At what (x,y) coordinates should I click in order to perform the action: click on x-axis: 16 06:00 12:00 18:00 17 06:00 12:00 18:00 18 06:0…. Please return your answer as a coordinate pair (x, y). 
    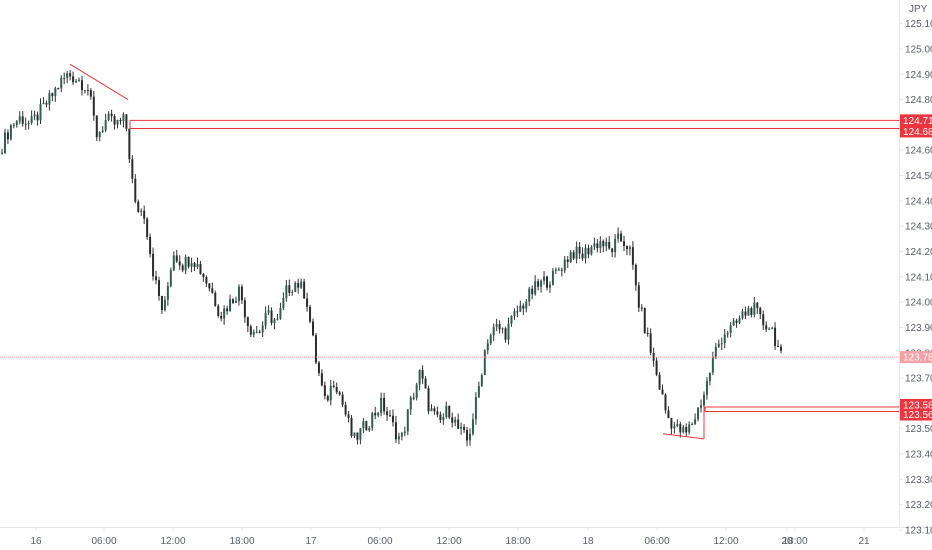
    Looking at the image, I should click on (450, 537).